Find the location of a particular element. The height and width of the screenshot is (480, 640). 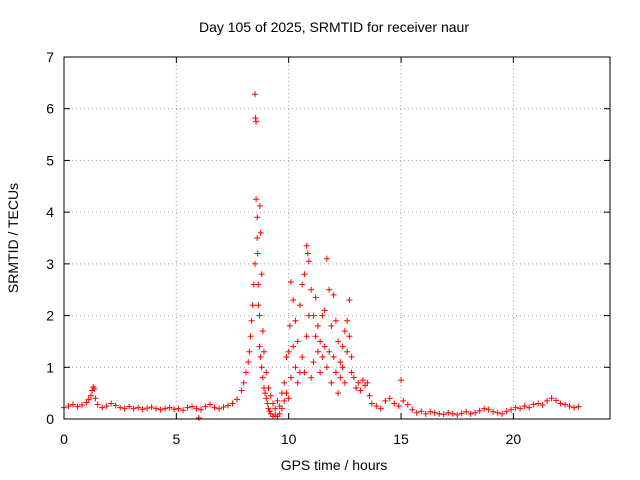

y-axis-label: SRMTID / TECUs is located at coordinates (13, 238).